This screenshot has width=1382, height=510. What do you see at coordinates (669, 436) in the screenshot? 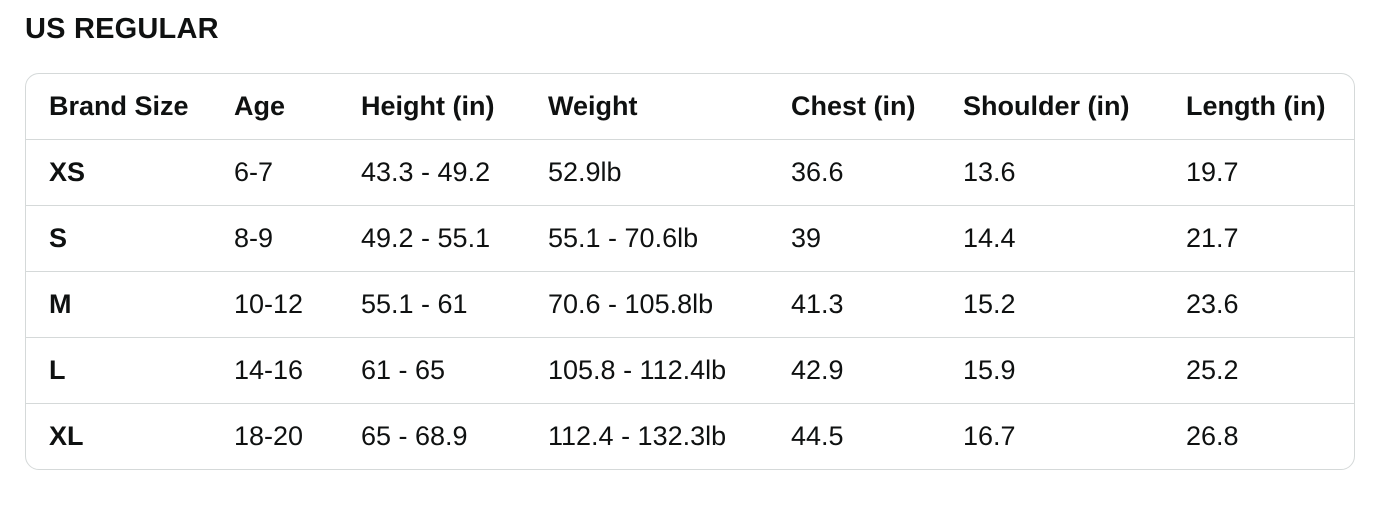
I see `cell-weight: 112.4 - 132.3lb` at bounding box center [669, 436].